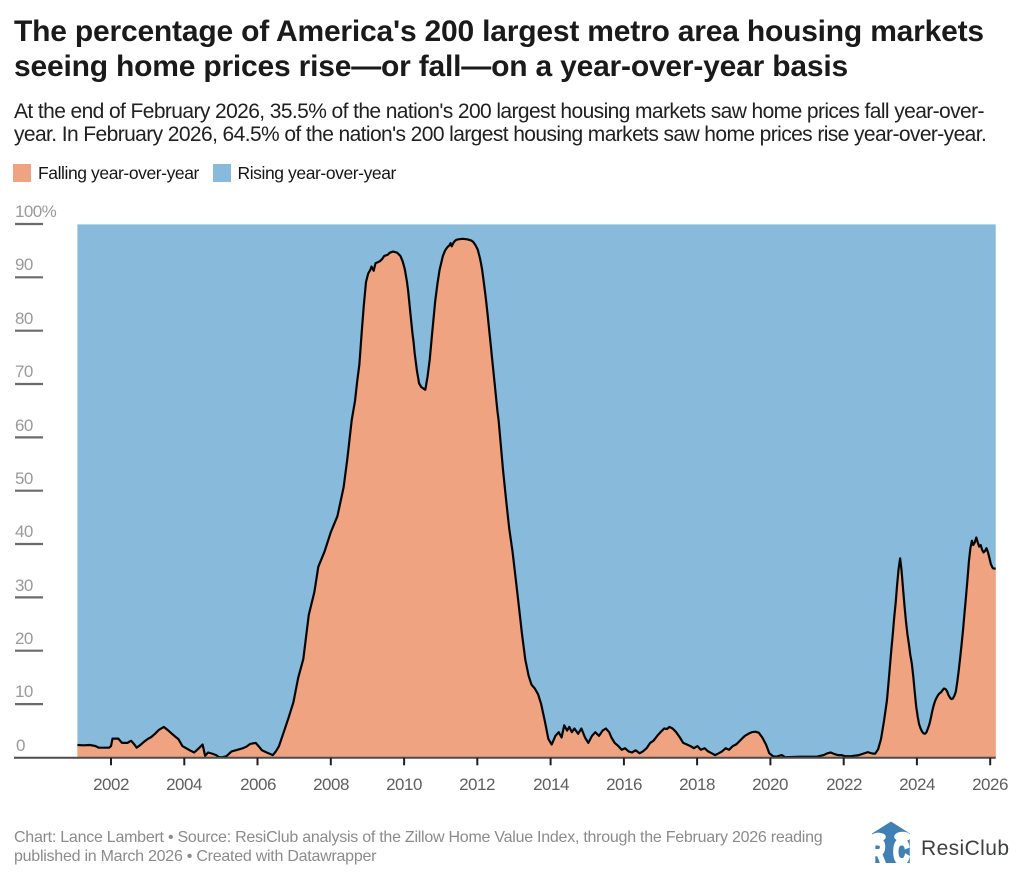  What do you see at coordinates (878, 850) in the screenshot?
I see `svg-text: R` at bounding box center [878, 850].